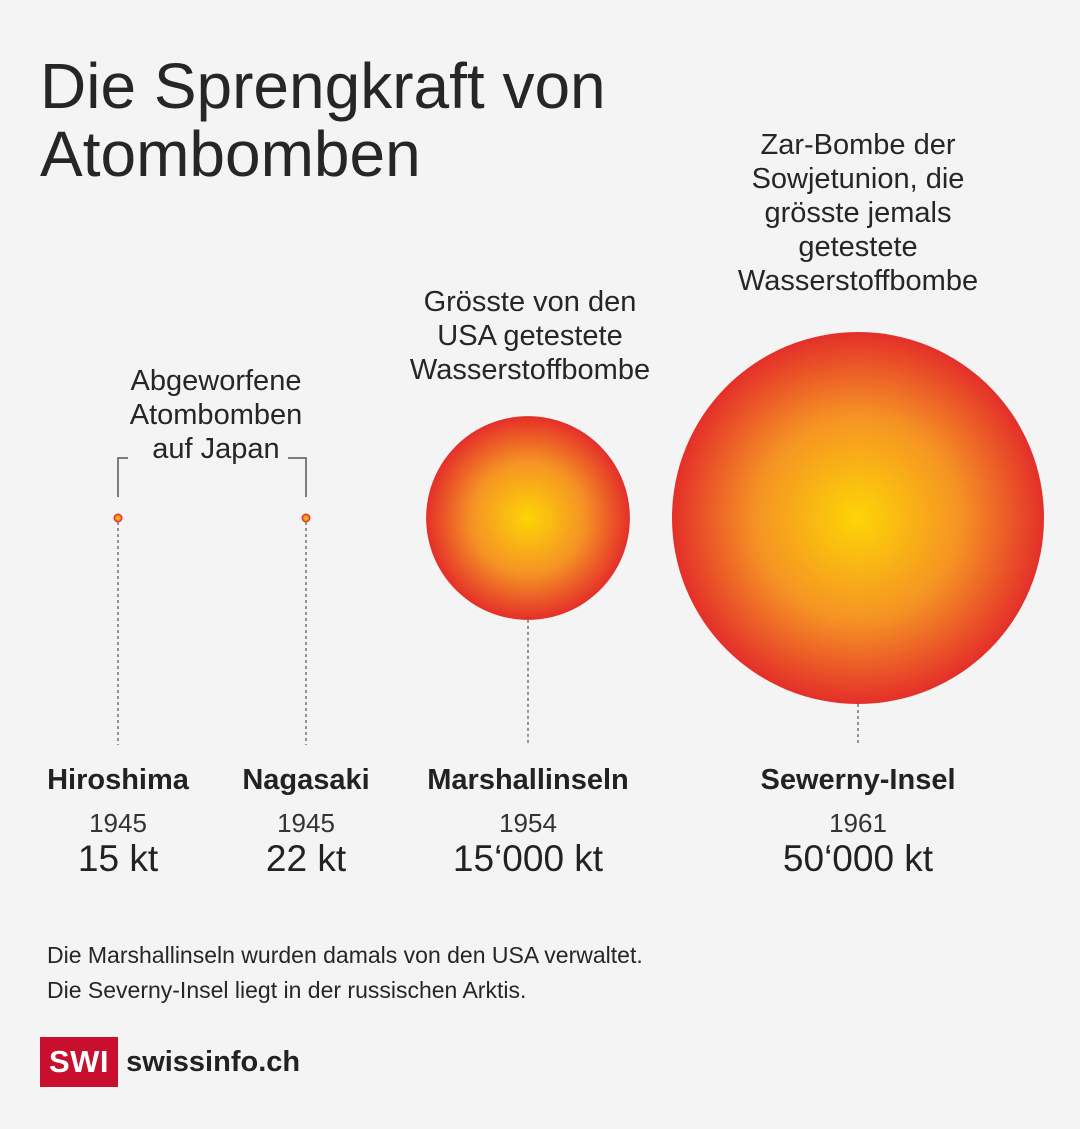 The height and width of the screenshot is (1129, 1080). I want to click on page-title: Die Sprengkraft von Atombomben, so click(323, 120).